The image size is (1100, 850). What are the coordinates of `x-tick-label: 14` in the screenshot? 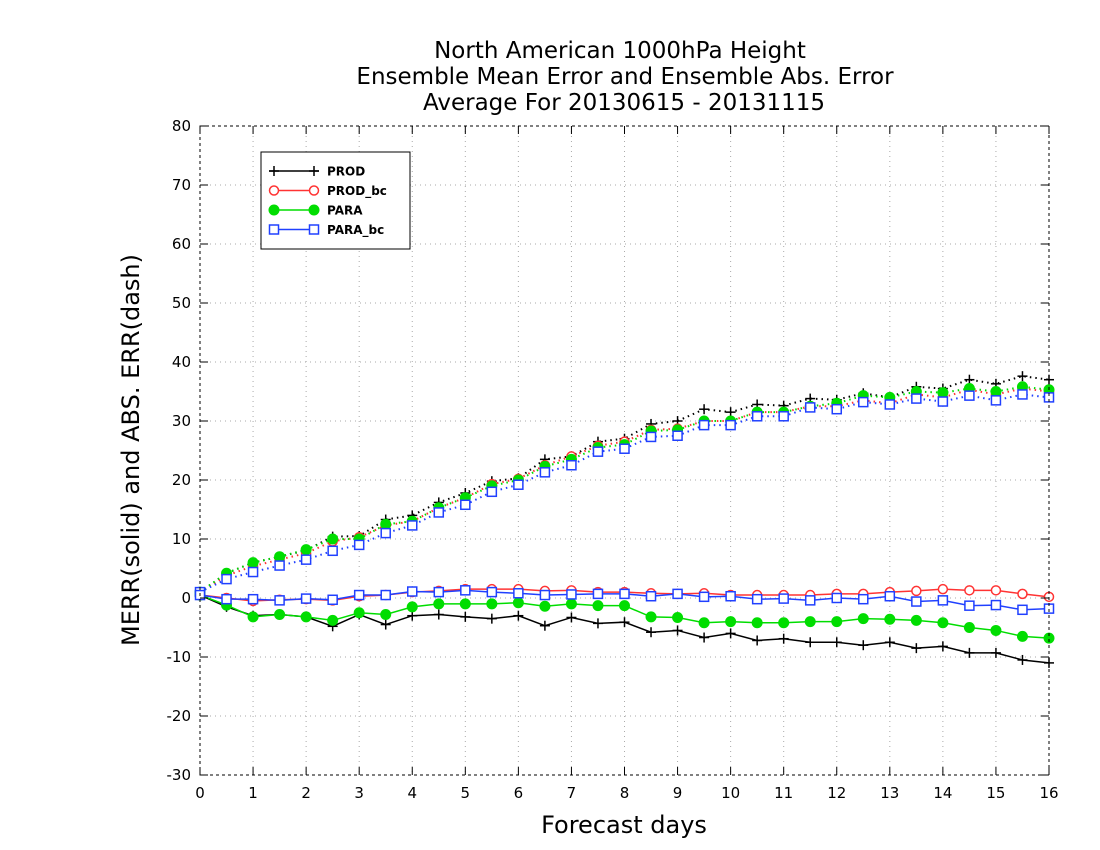 It's located at (942, 793).